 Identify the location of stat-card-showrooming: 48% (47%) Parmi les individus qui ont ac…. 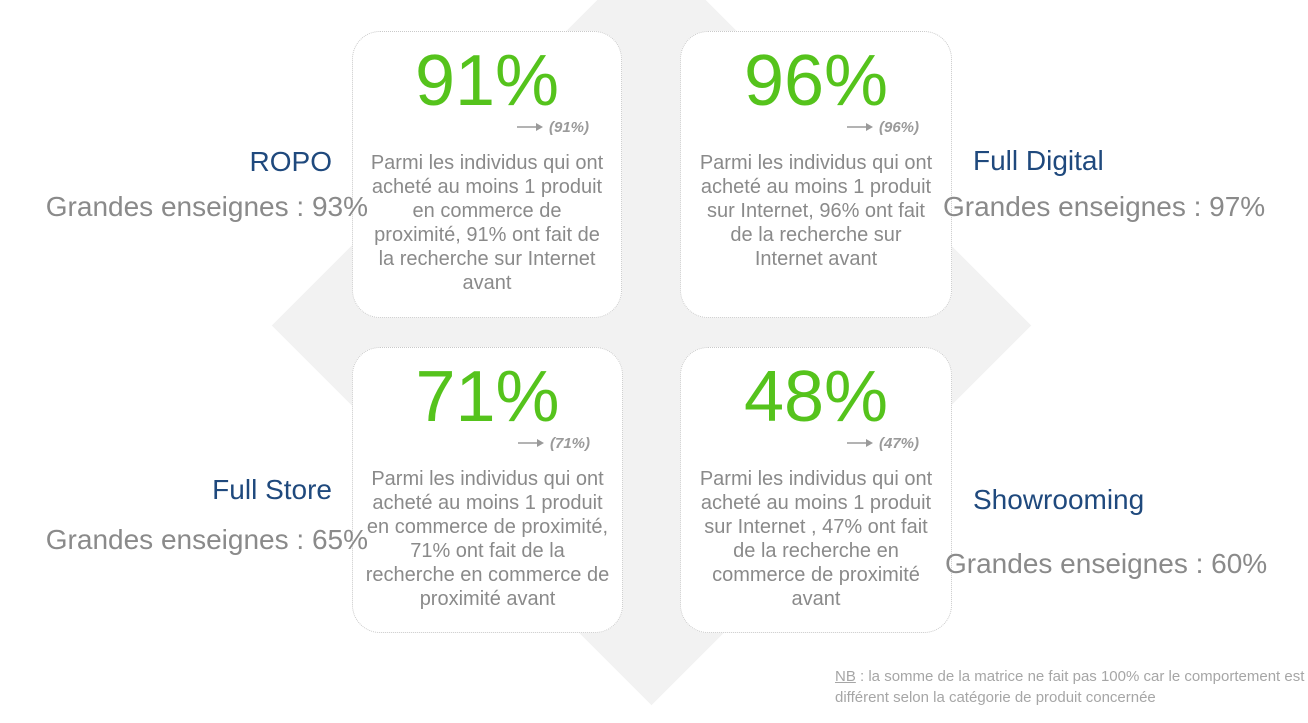
(816, 490).